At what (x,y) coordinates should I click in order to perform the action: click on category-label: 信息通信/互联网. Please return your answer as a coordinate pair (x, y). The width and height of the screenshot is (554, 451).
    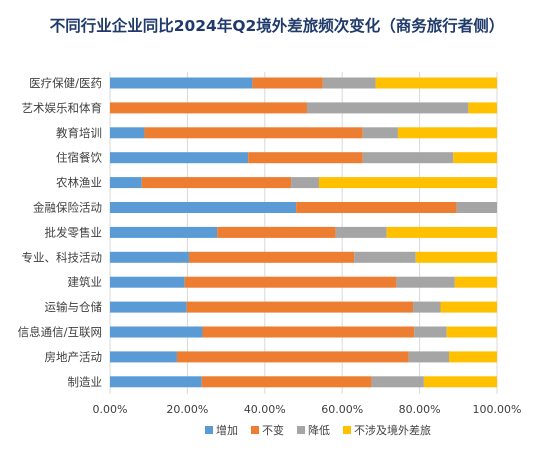
    Looking at the image, I should click on (60, 332).